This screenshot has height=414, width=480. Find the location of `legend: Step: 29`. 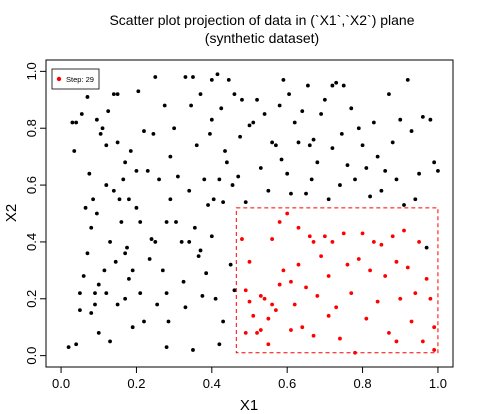

legend: Step: 29 is located at coordinates (75, 79).